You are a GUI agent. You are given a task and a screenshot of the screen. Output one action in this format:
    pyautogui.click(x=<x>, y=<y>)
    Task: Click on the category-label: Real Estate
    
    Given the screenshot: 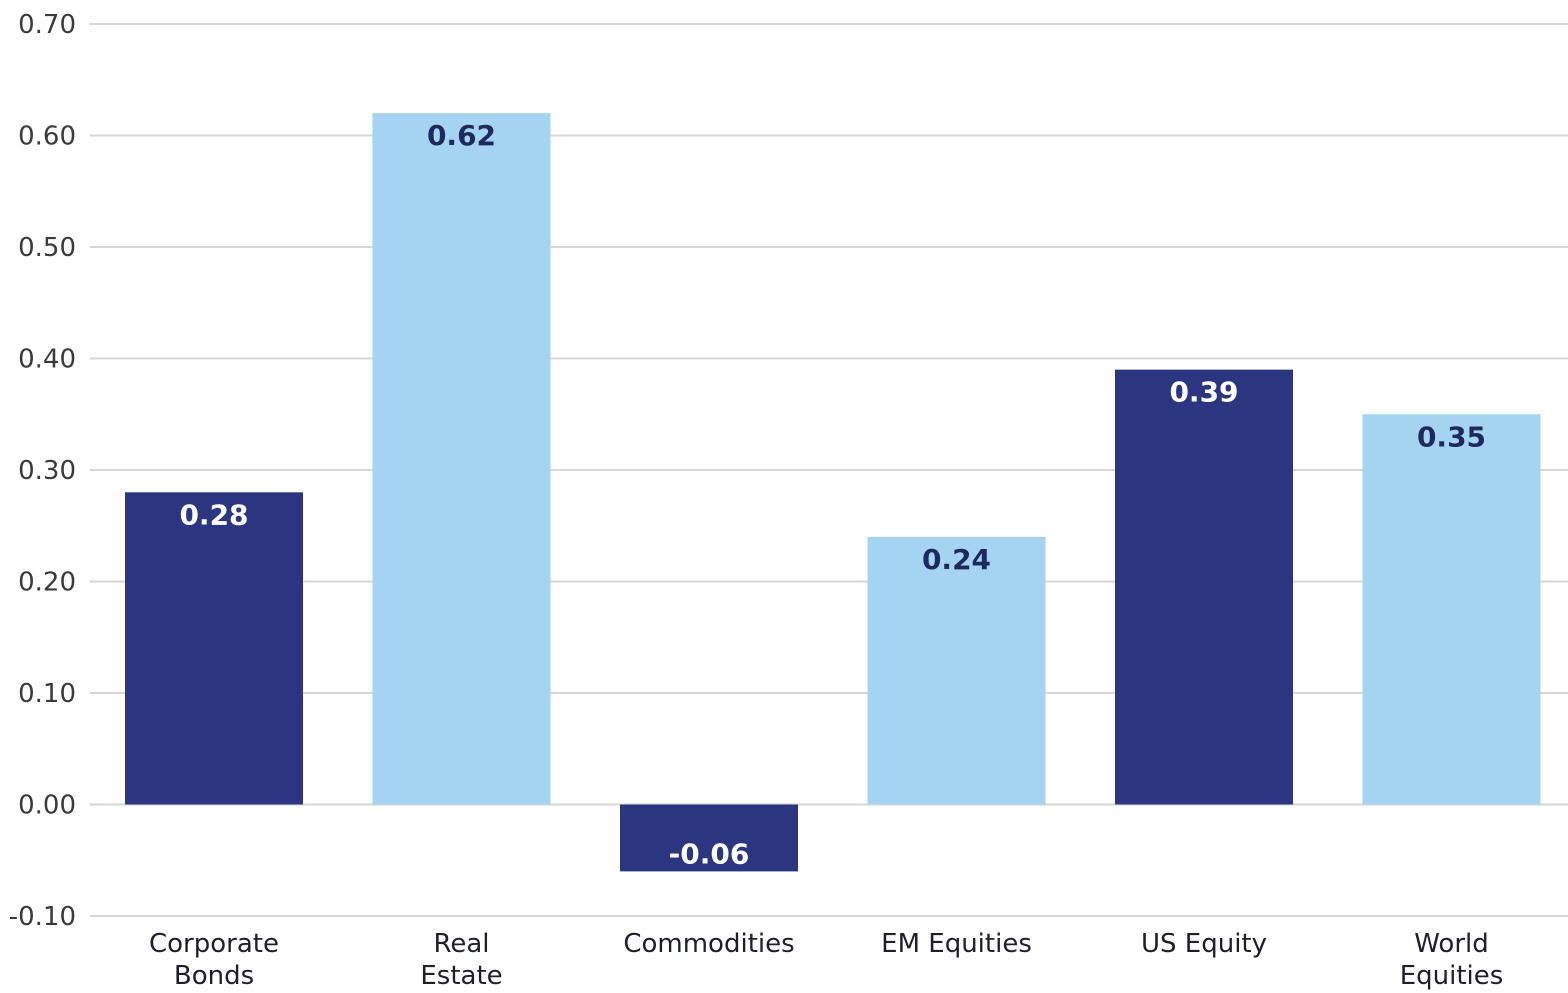 What is the action you would take?
    pyautogui.click(x=461, y=960)
    